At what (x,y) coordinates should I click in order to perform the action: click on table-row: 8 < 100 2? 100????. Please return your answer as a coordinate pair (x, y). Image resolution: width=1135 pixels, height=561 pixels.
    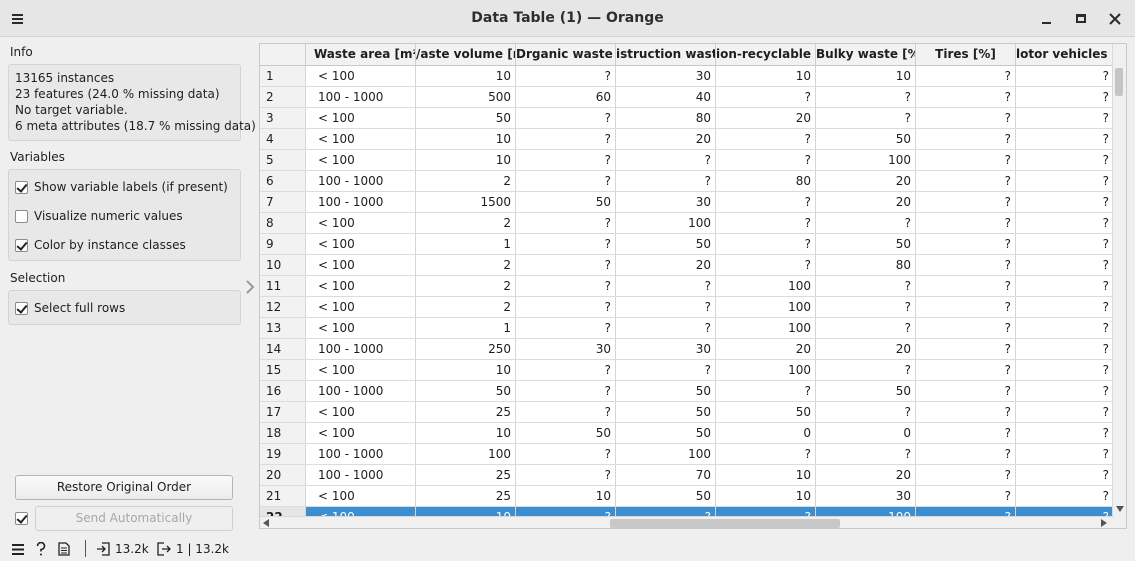
    Looking at the image, I should click on (693, 223).